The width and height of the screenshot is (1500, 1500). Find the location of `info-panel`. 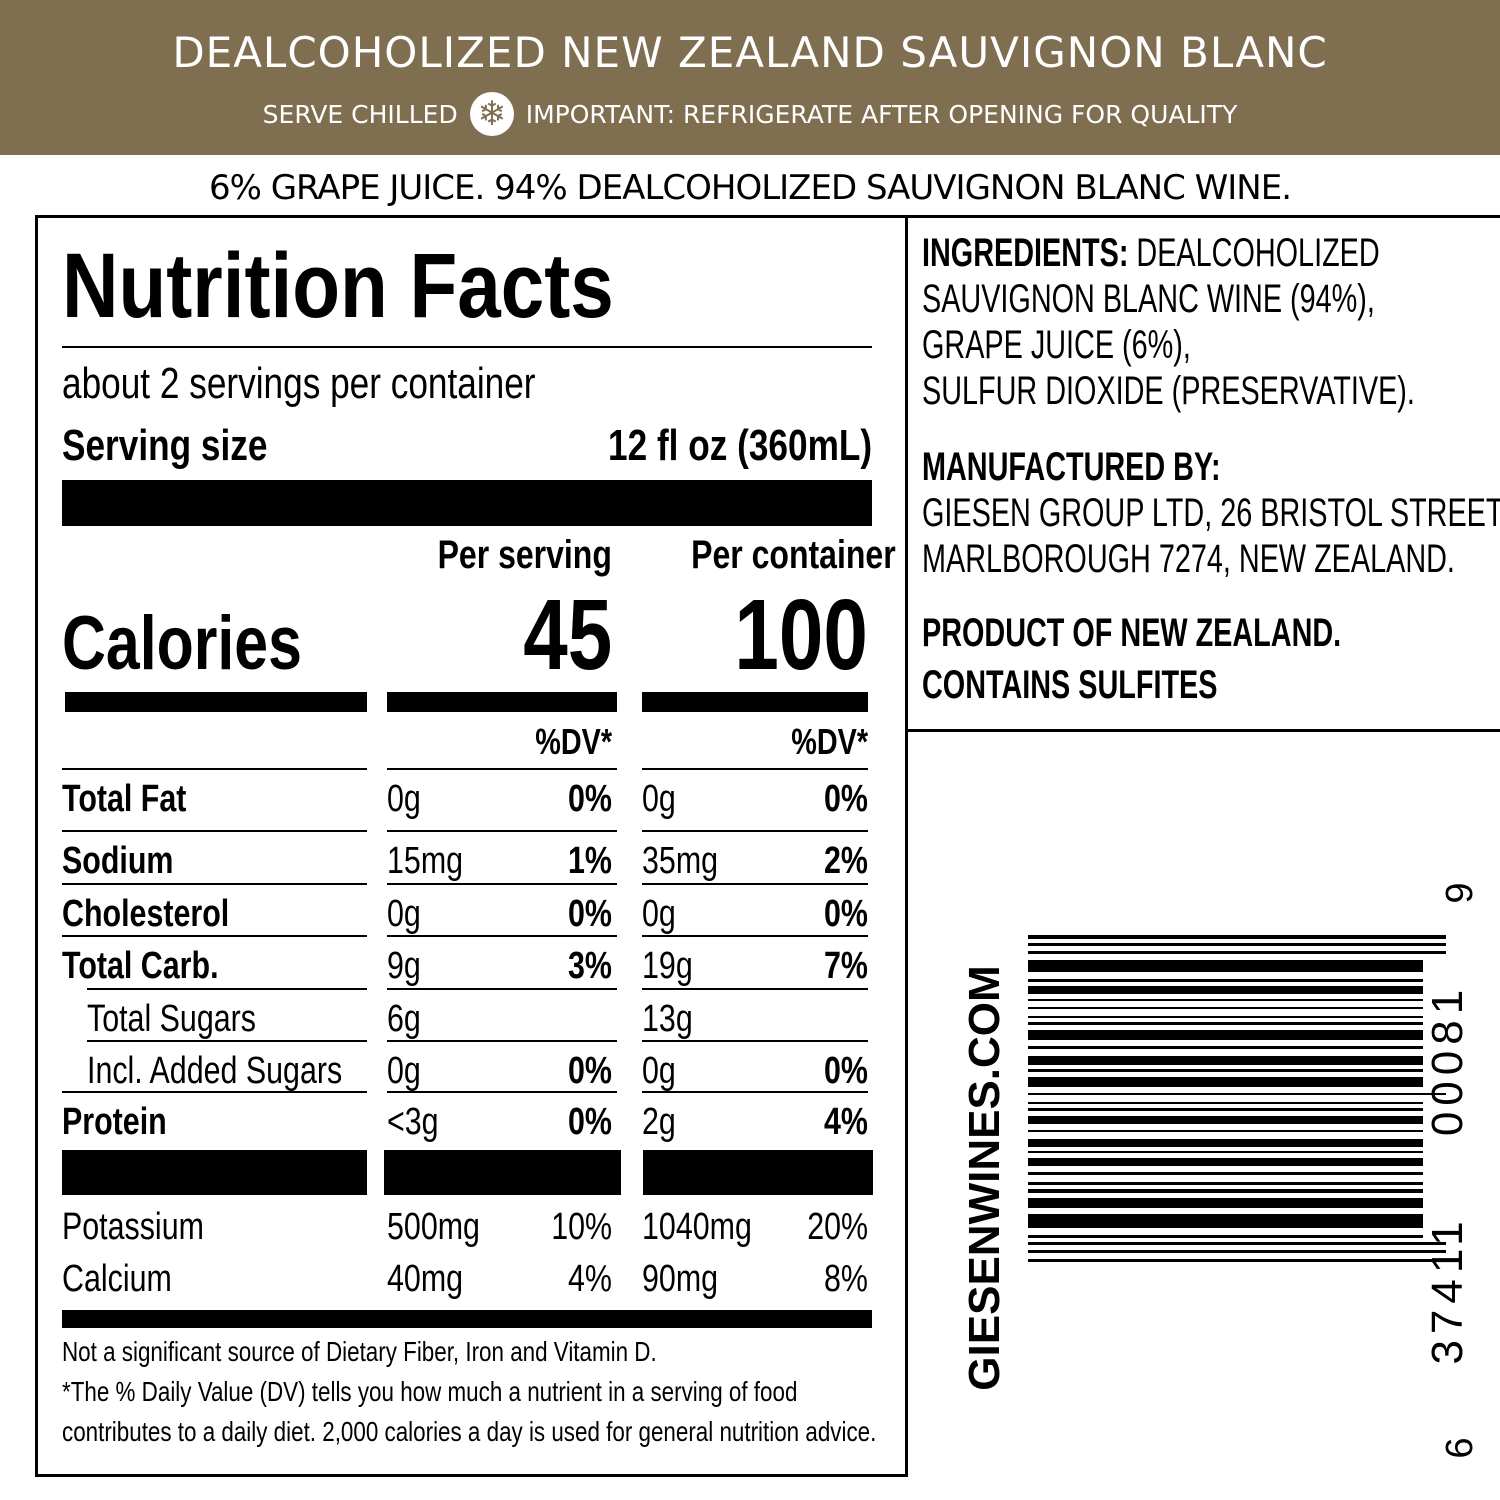

info-panel is located at coordinates (1203, 473).